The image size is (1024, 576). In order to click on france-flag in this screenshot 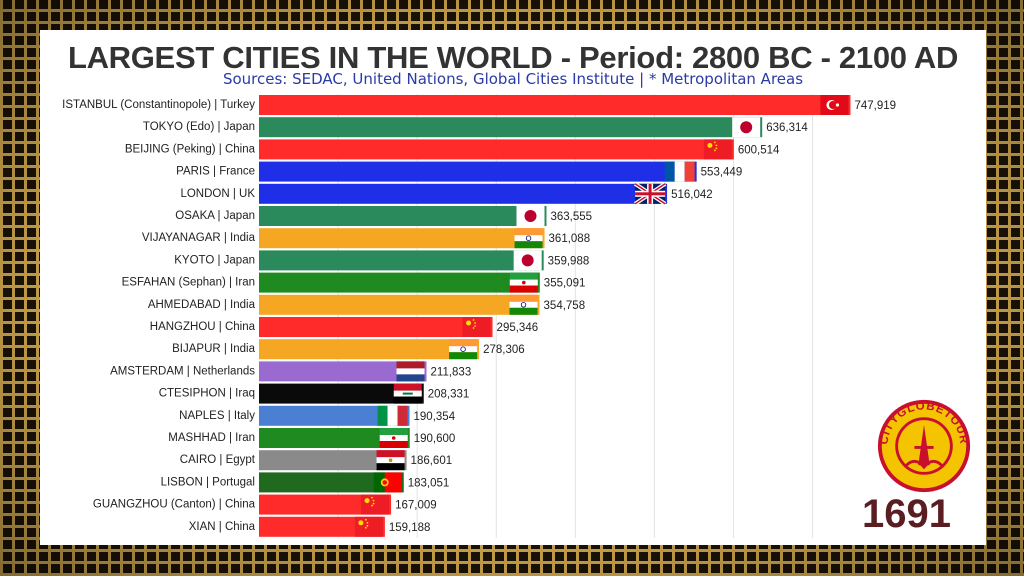, I will do `click(679, 171)`.